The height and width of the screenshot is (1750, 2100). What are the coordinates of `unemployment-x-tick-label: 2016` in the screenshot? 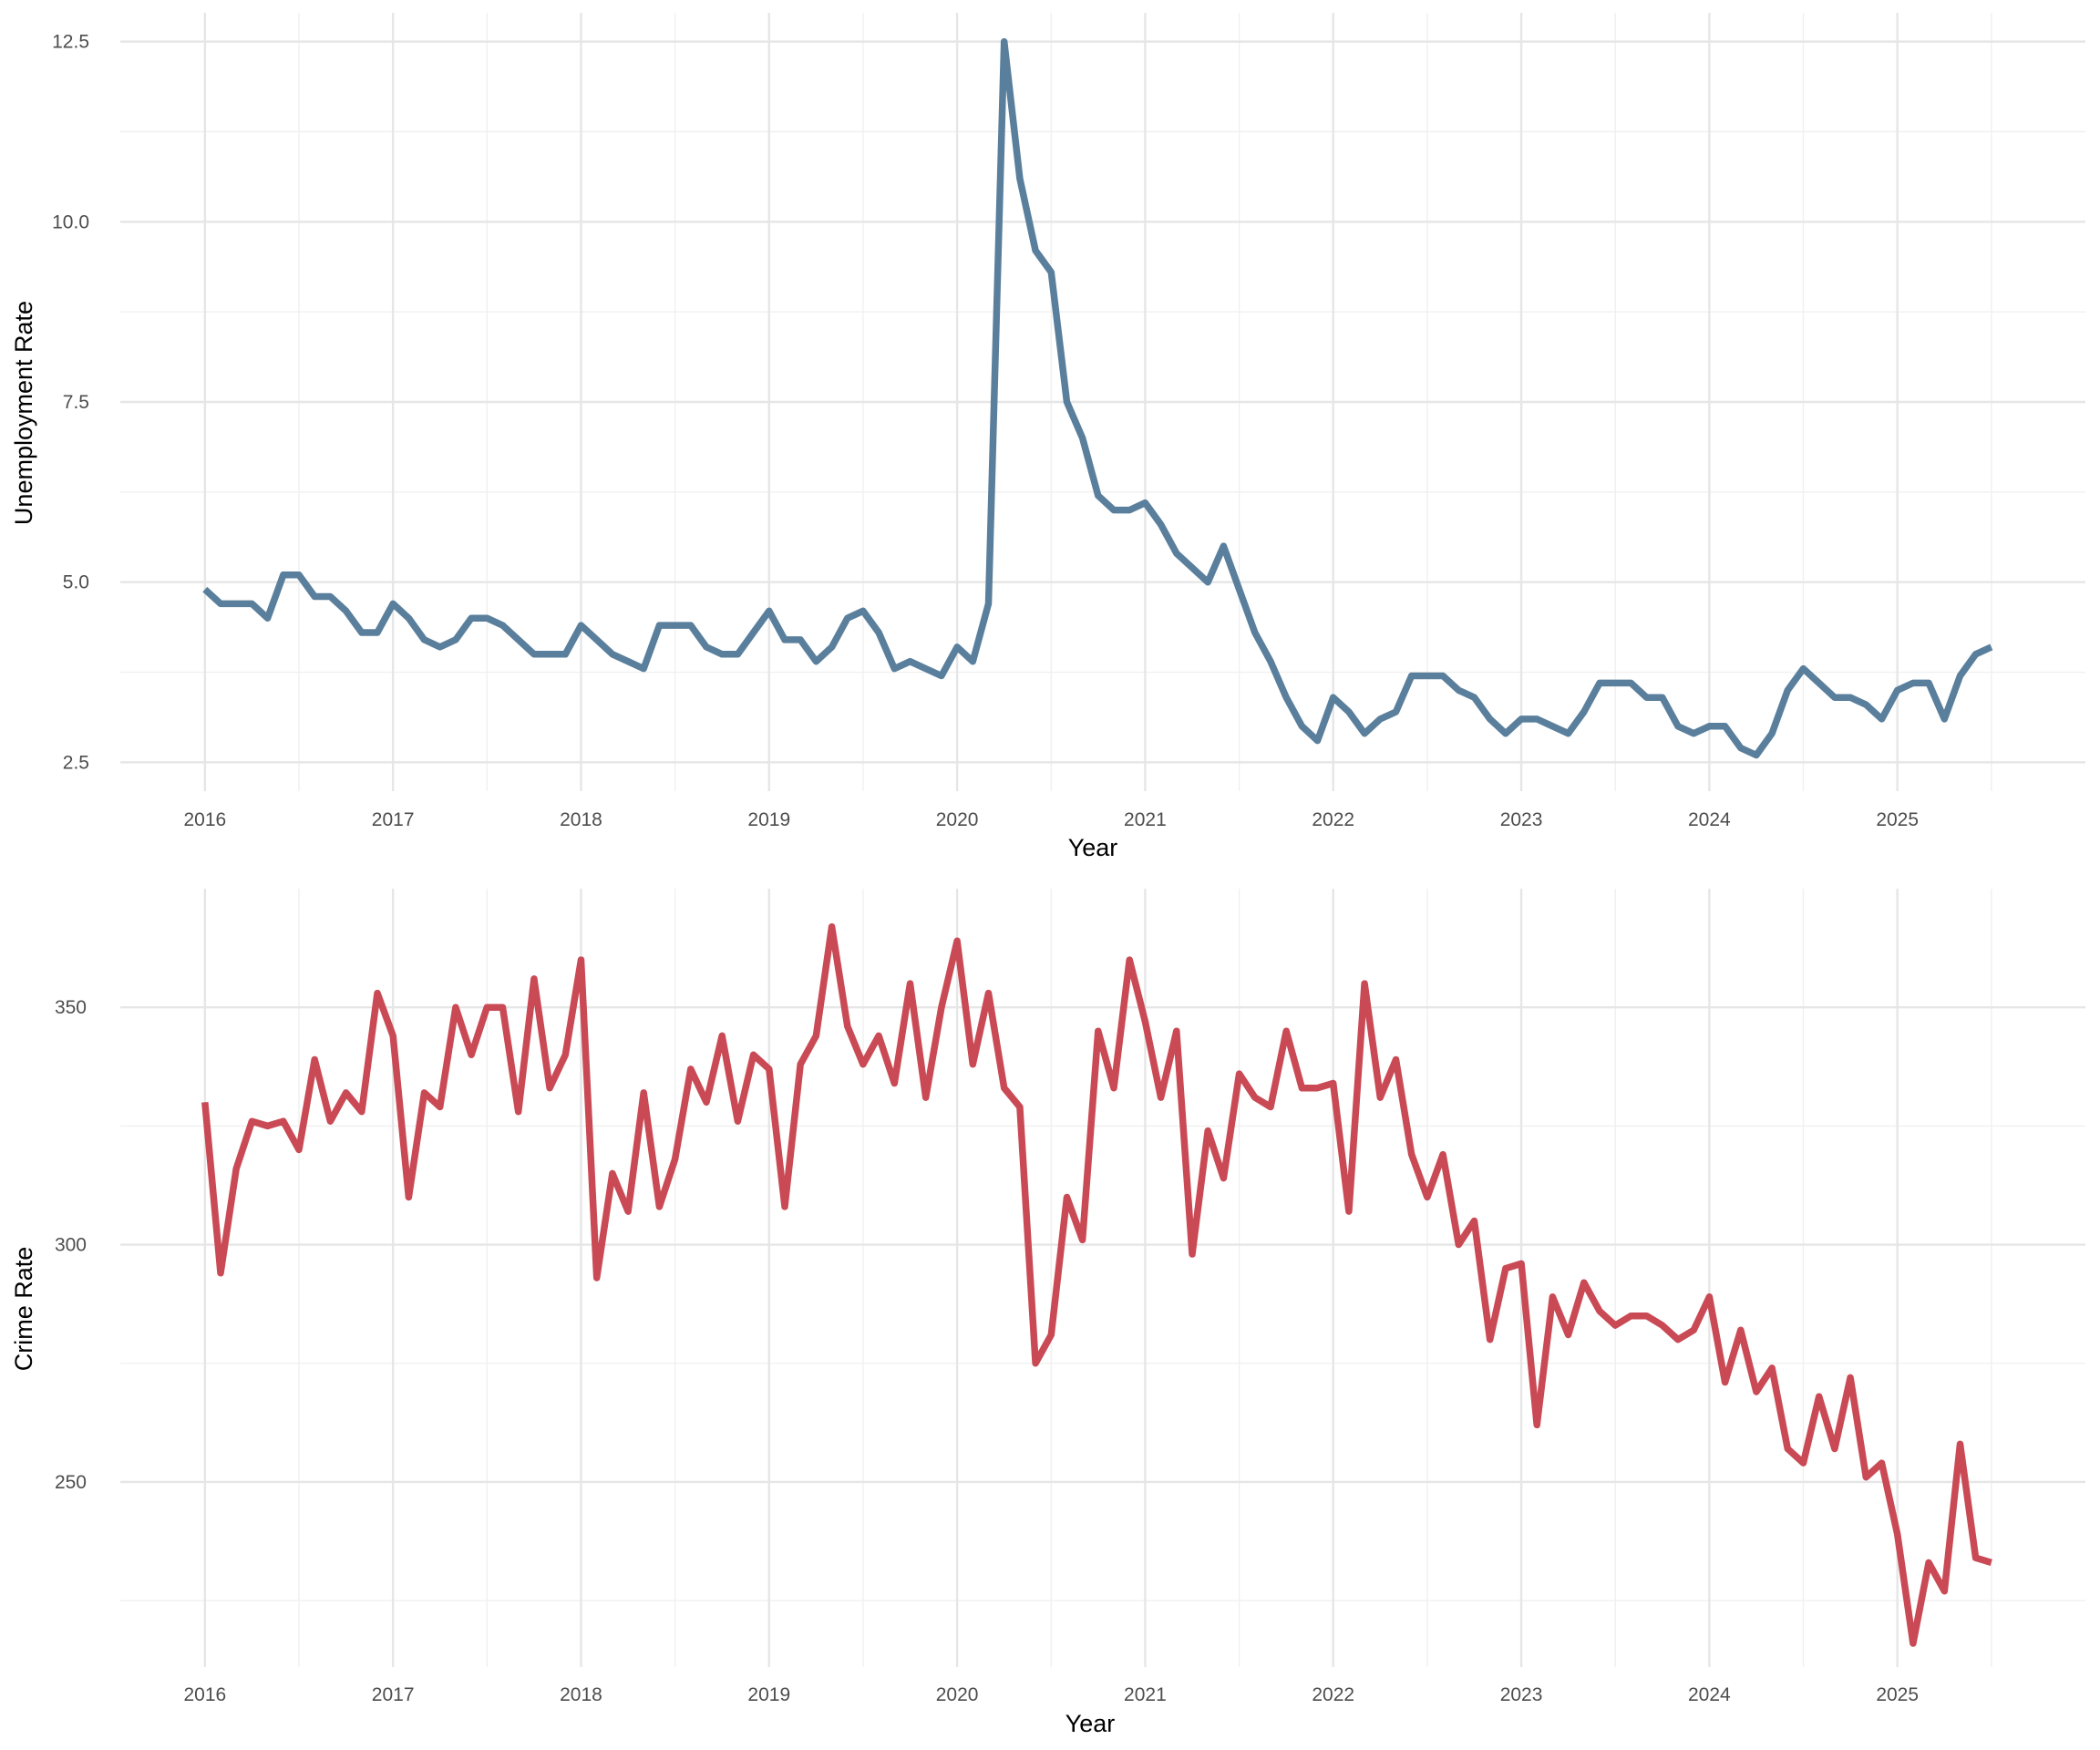 It's located at (204, 820).